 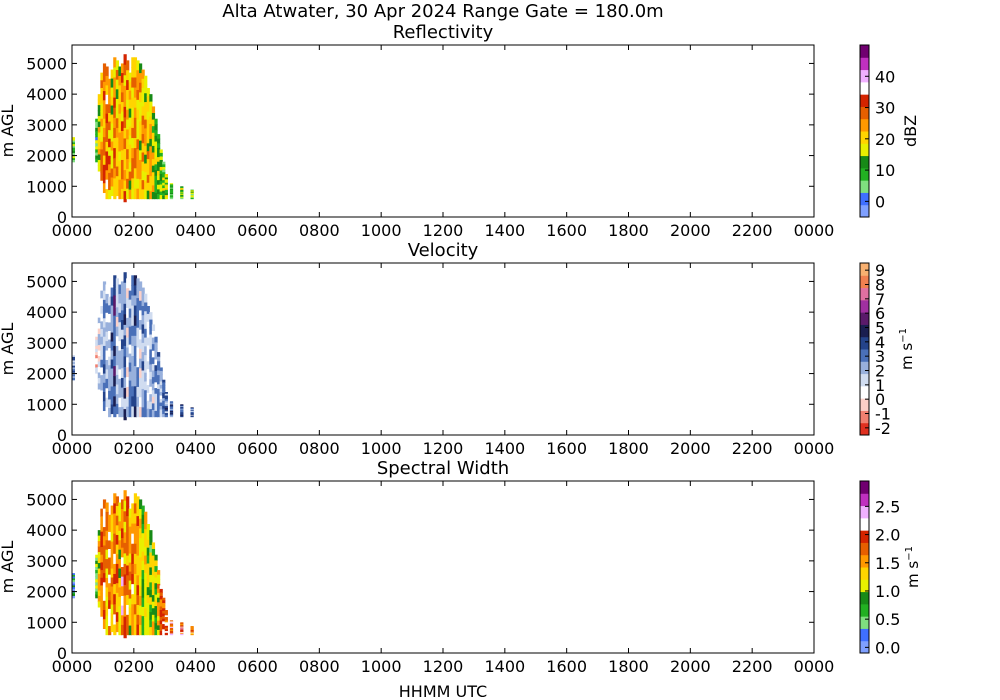 I want to click on y-tick-label: 4000, so click(x=46, y=530).